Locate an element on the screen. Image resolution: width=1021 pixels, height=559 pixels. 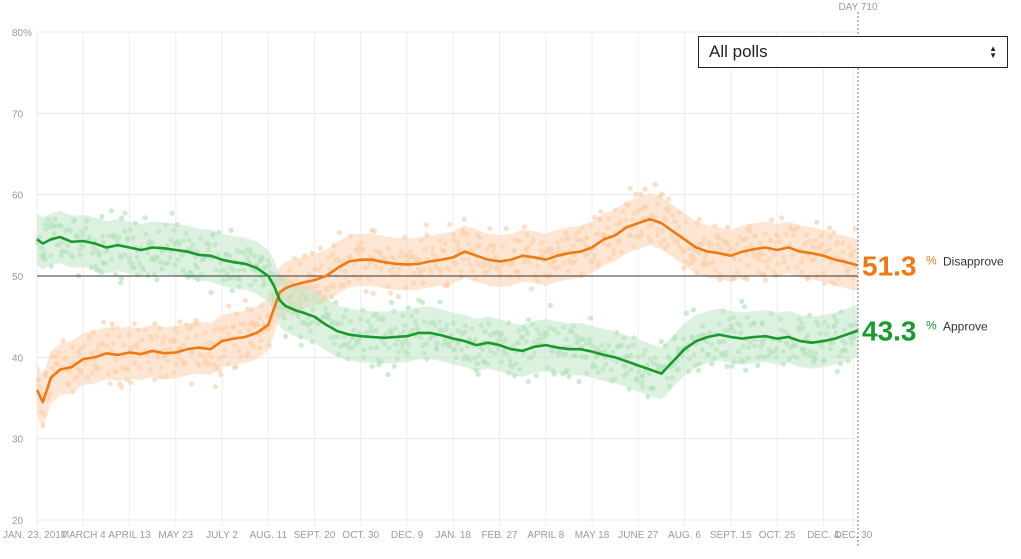
disapprove-label: Disapprove is located at coordinates (973, 261).